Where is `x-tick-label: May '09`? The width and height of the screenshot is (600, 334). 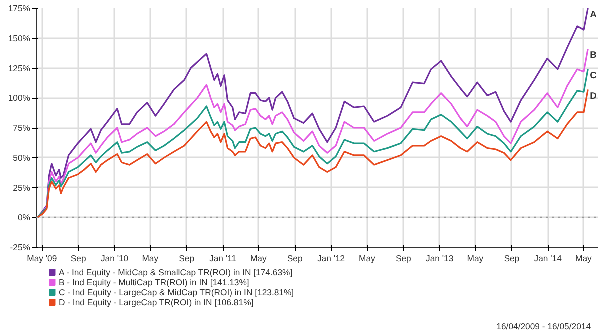 x-tick-label: May '09 is located at coordinates (42, 259).